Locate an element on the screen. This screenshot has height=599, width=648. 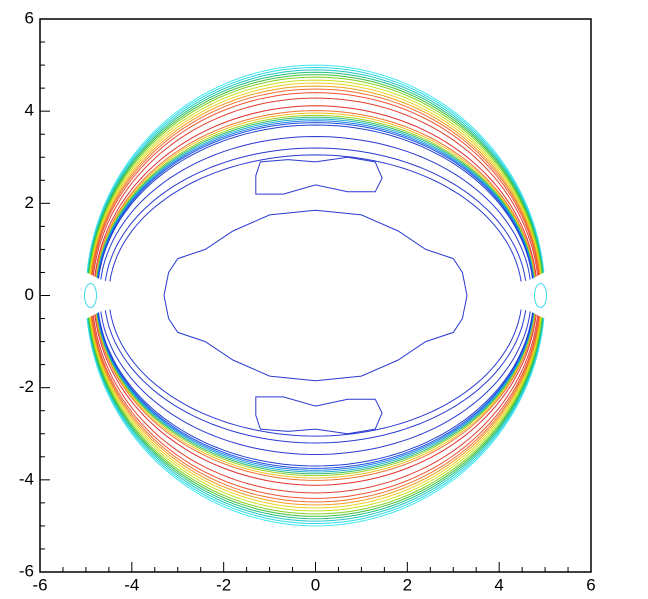
x-tick-label: 6 is located at coordinates (590, 584).